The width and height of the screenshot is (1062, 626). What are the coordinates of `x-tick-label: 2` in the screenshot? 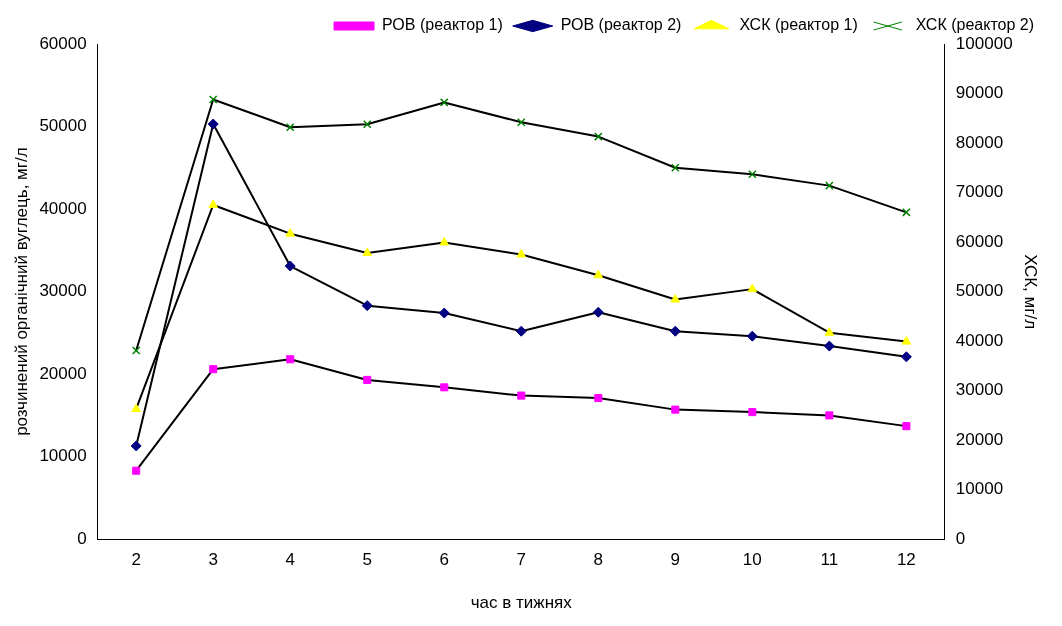 It's located at (136, 560).